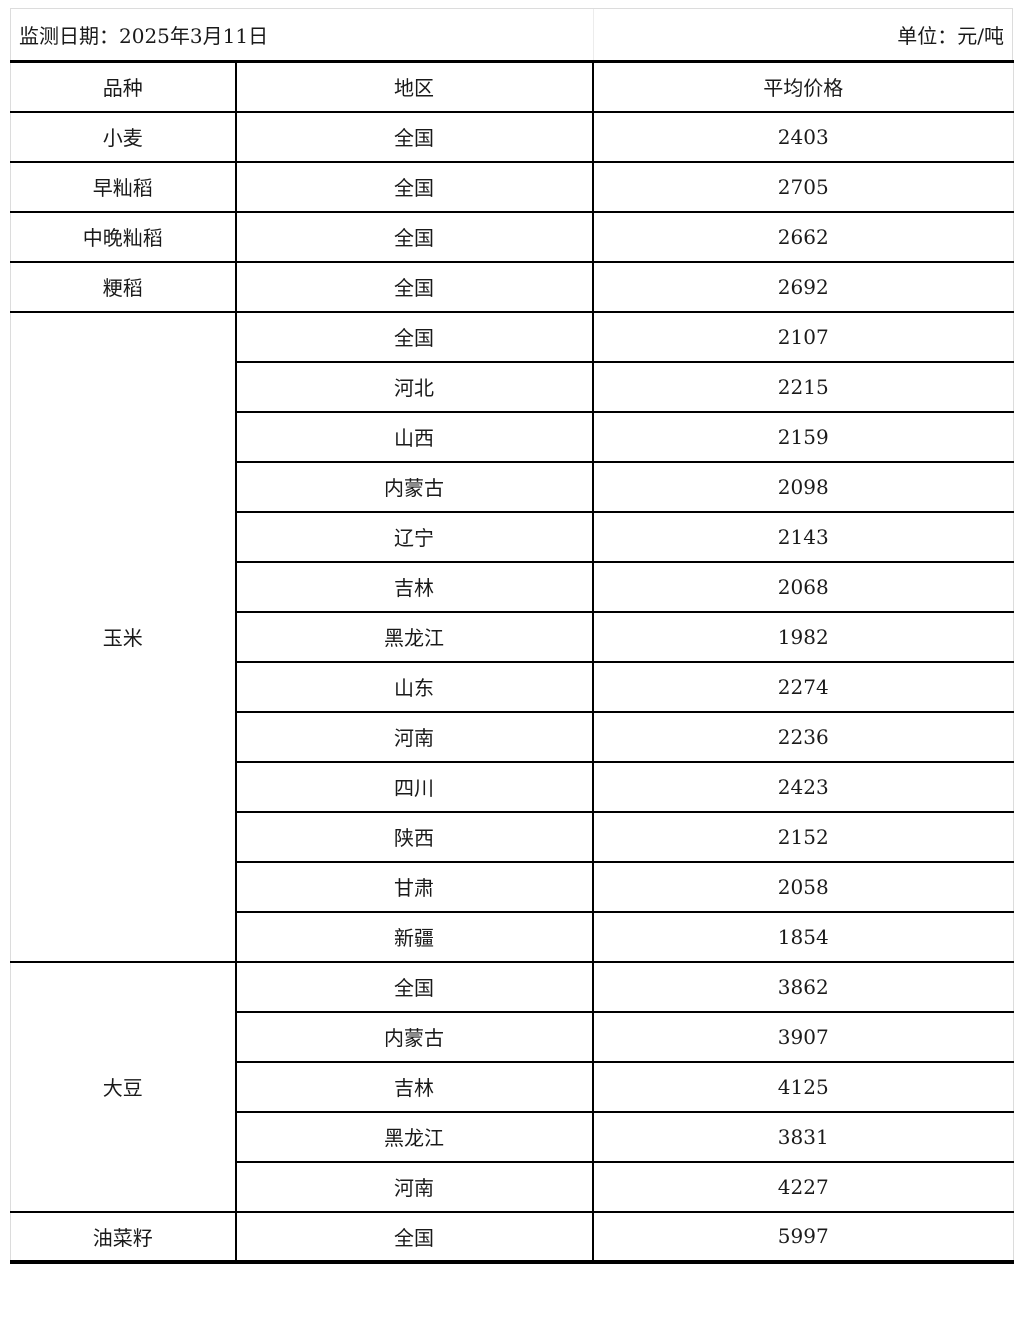 The width and height of the screenshot is (1023, 1322). I want to click on price-cell: 2692, so click(802, 286).